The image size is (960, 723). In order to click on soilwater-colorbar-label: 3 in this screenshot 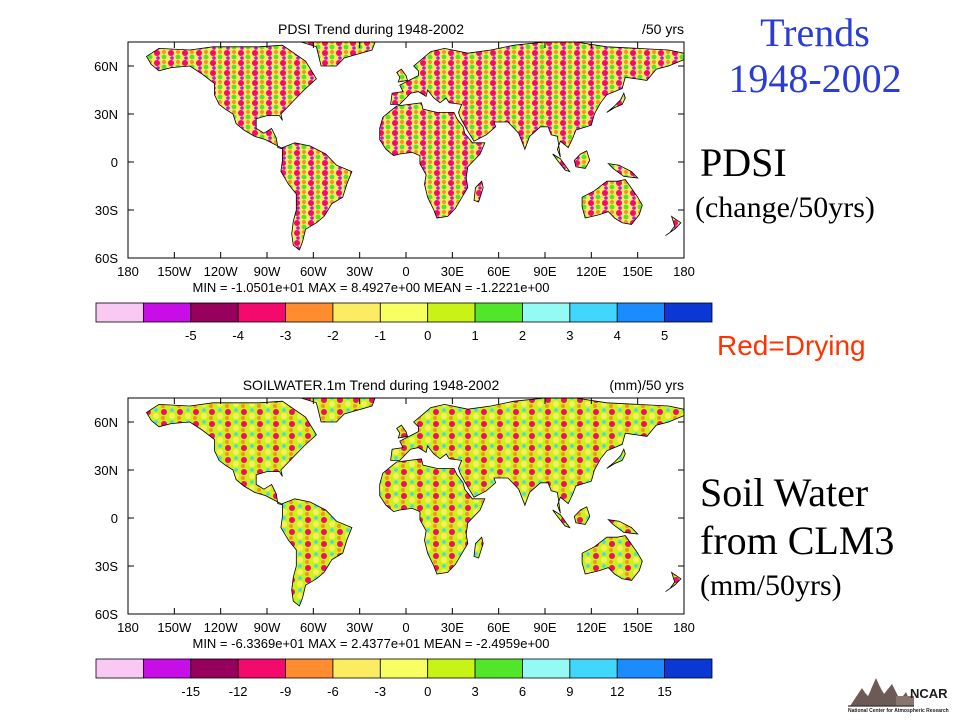, I will do `click(474, 691)`.